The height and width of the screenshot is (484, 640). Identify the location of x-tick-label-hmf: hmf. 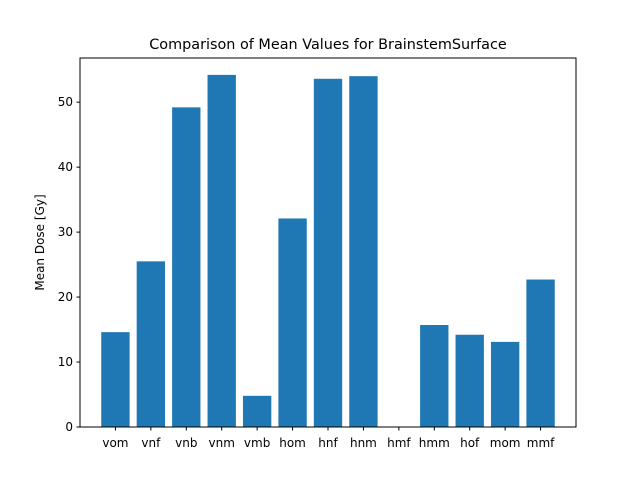
(399, 443).